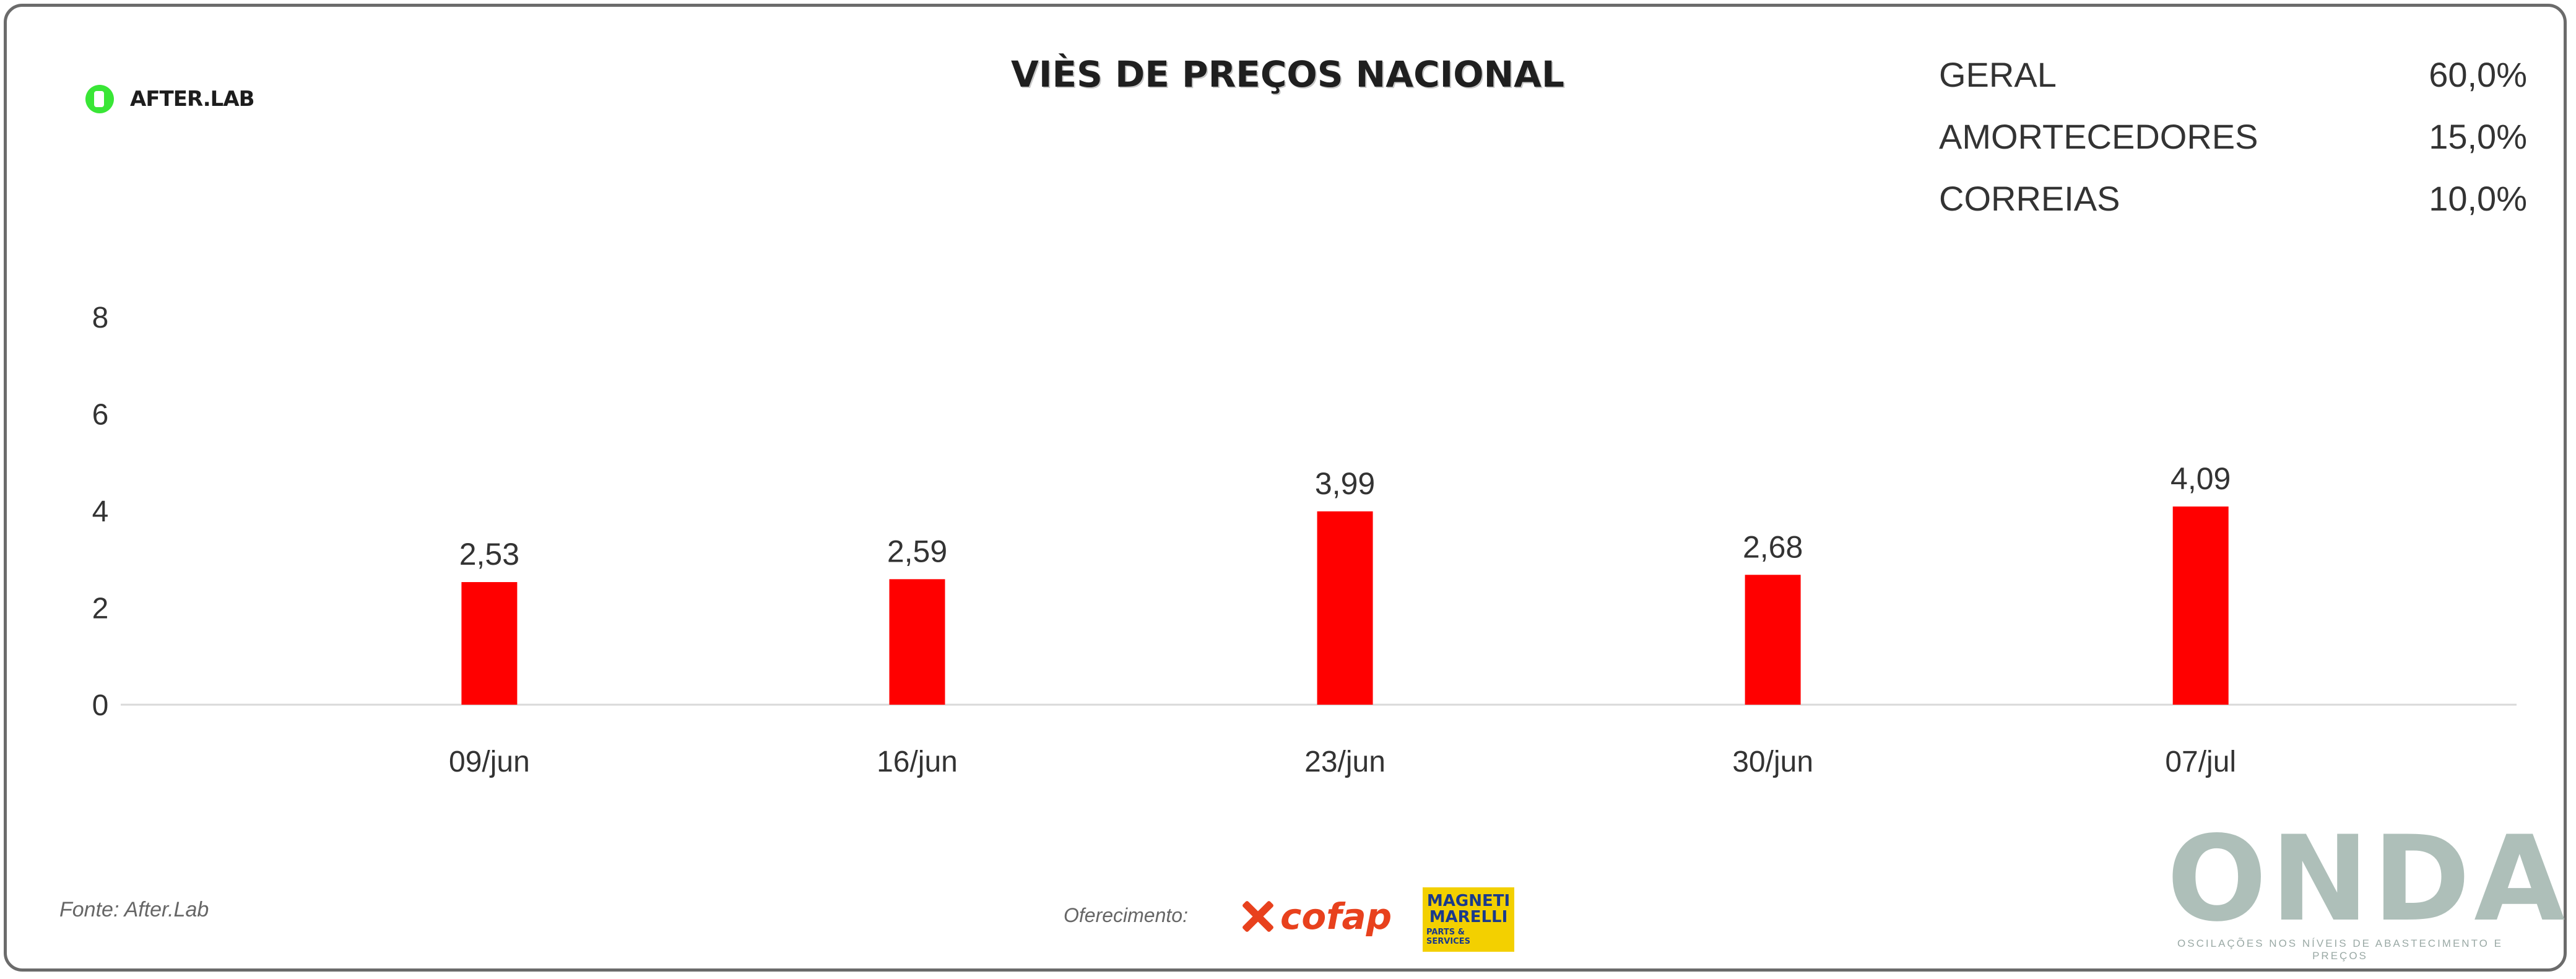 This screenshot has width=2576, height=979. I want to click on stat-row-amortecedores: AMORTECEDORES 15,0%, so click(2233, 136).